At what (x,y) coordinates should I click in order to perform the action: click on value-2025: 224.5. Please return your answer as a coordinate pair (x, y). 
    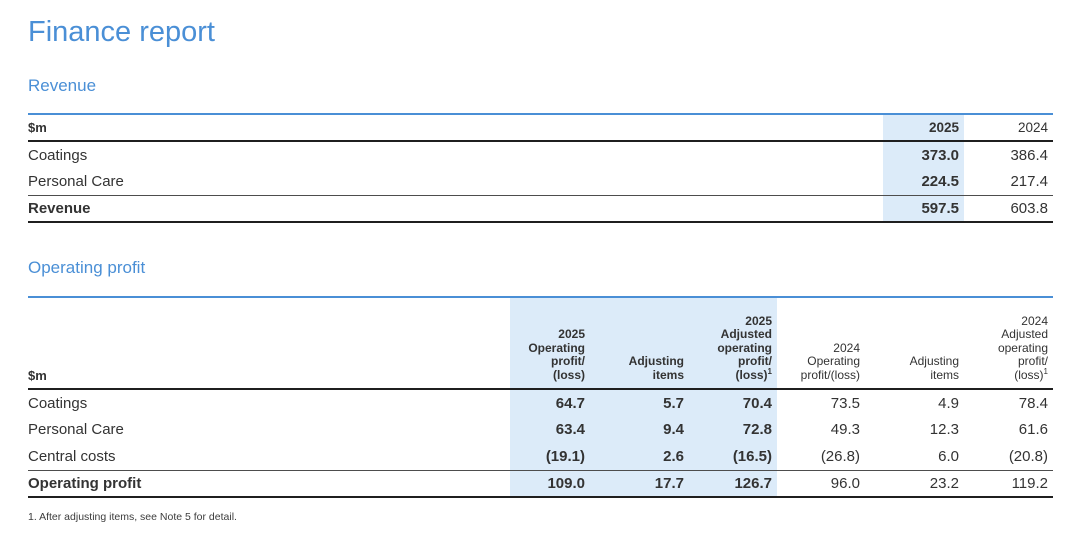
    Looking at the image, I should click on (923, 181).